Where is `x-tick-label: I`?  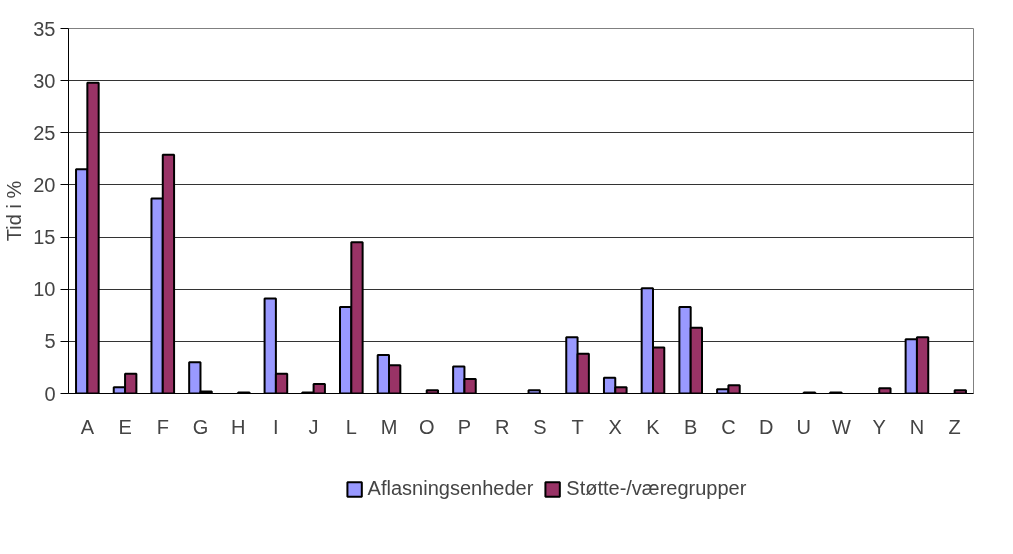 x-tick-label: I is located at coordinates (276, 426).